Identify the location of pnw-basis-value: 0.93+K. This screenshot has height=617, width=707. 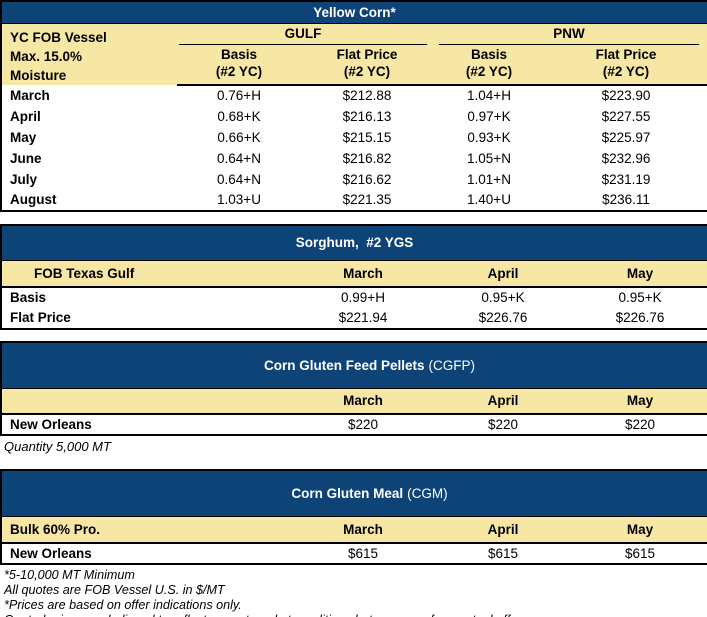
(489, 137).